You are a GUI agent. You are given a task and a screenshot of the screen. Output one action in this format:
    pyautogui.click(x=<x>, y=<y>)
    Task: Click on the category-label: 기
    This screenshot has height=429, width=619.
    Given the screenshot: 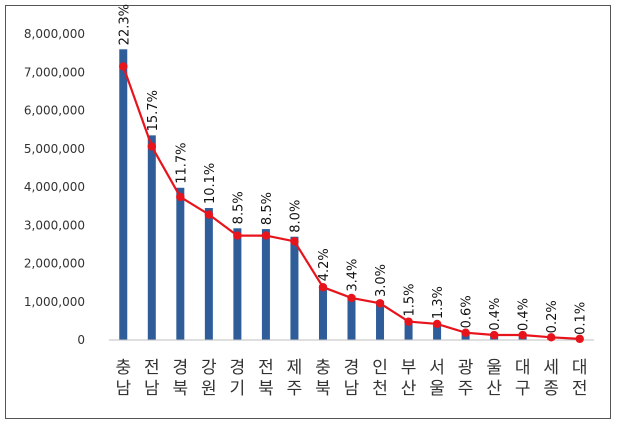 What is the action you would take?
    pyautogui.click(x=238, y=389)
    